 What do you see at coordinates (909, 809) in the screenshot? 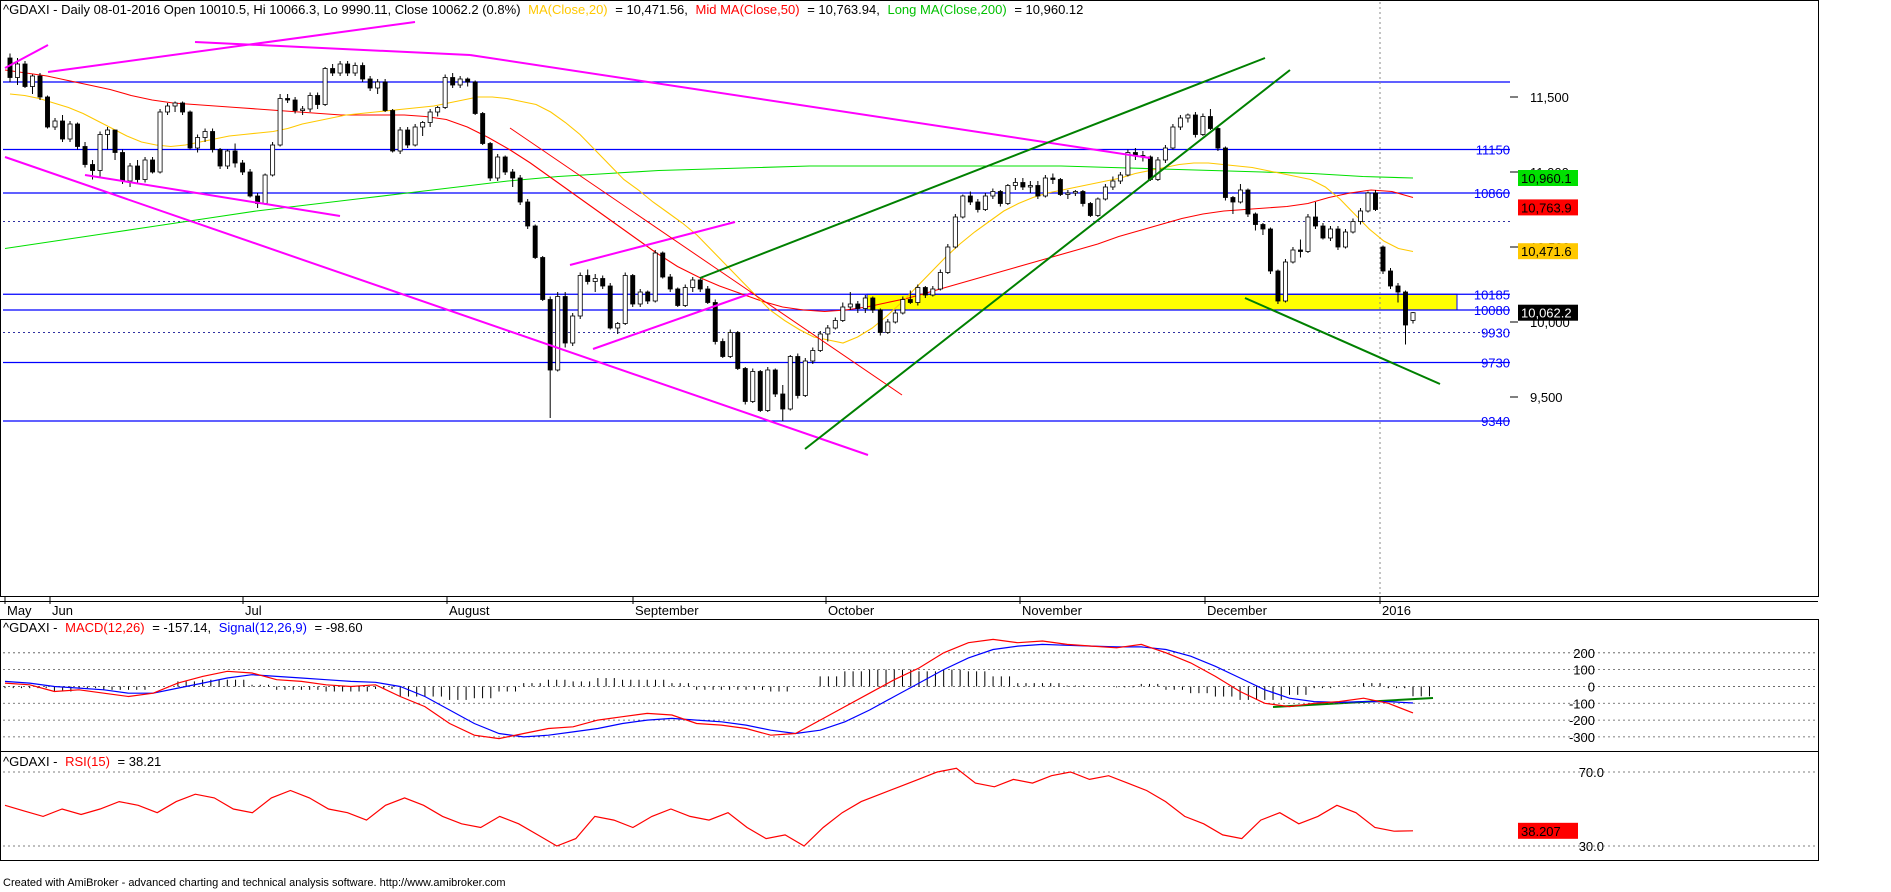
I see `rsi-layer: 70.0 30.0 38.207` at bounding box center [909, 809].